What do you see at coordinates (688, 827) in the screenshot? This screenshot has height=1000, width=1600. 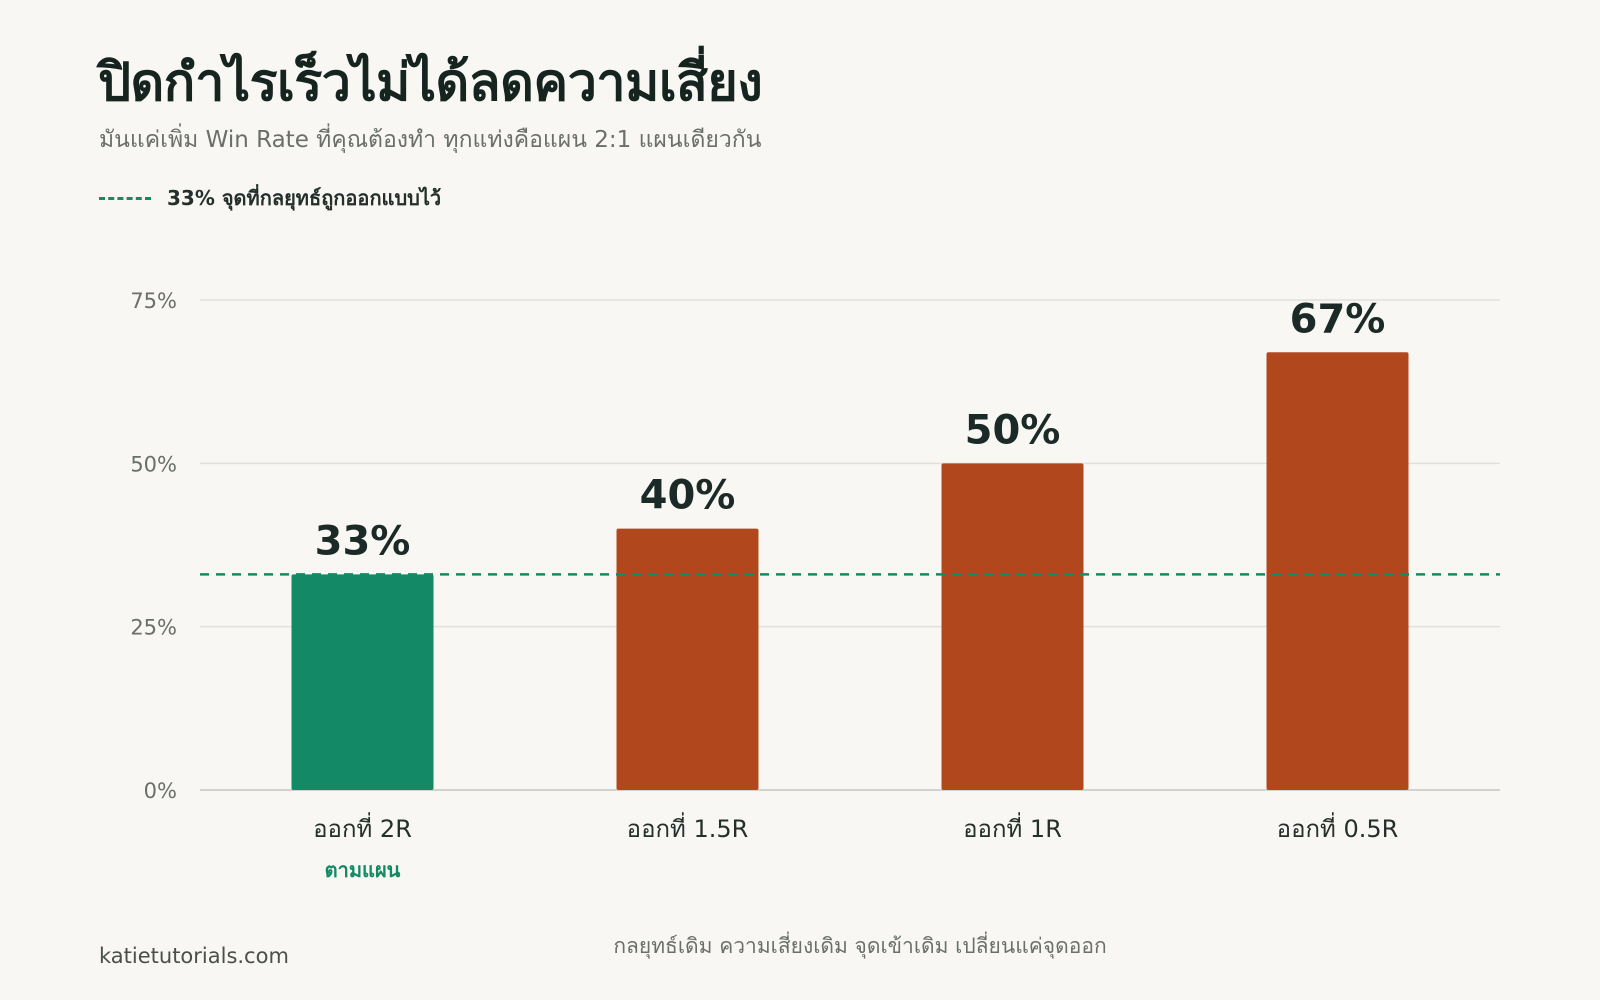 I see `x-tick-label: ออกที่ 1.5R` at bounding box center [688, 827].